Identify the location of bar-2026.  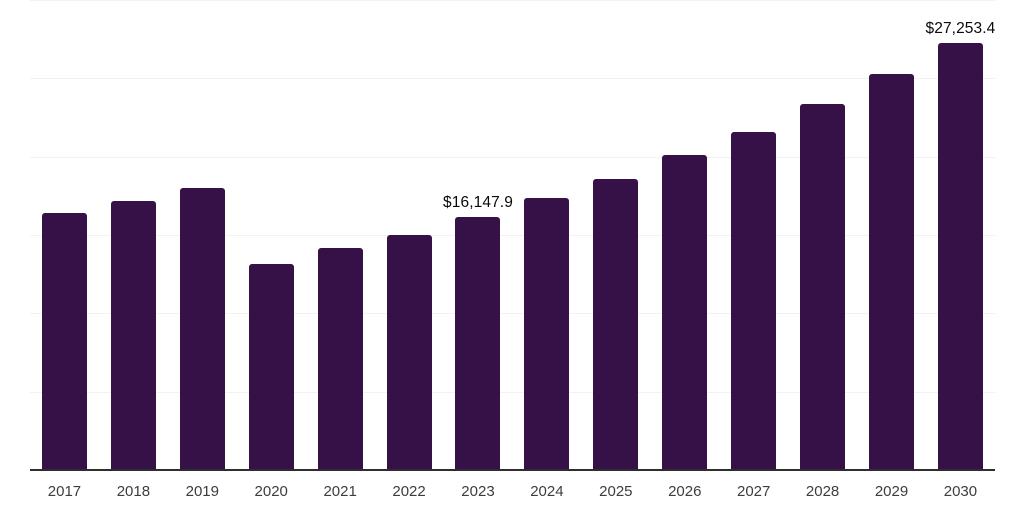
(685, 312).